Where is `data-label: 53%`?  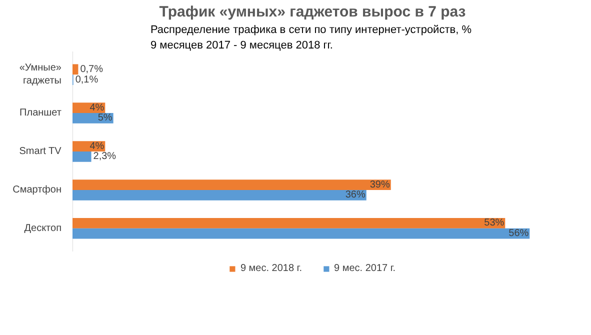
data-label: 53% is located at coordinates (494, 223).